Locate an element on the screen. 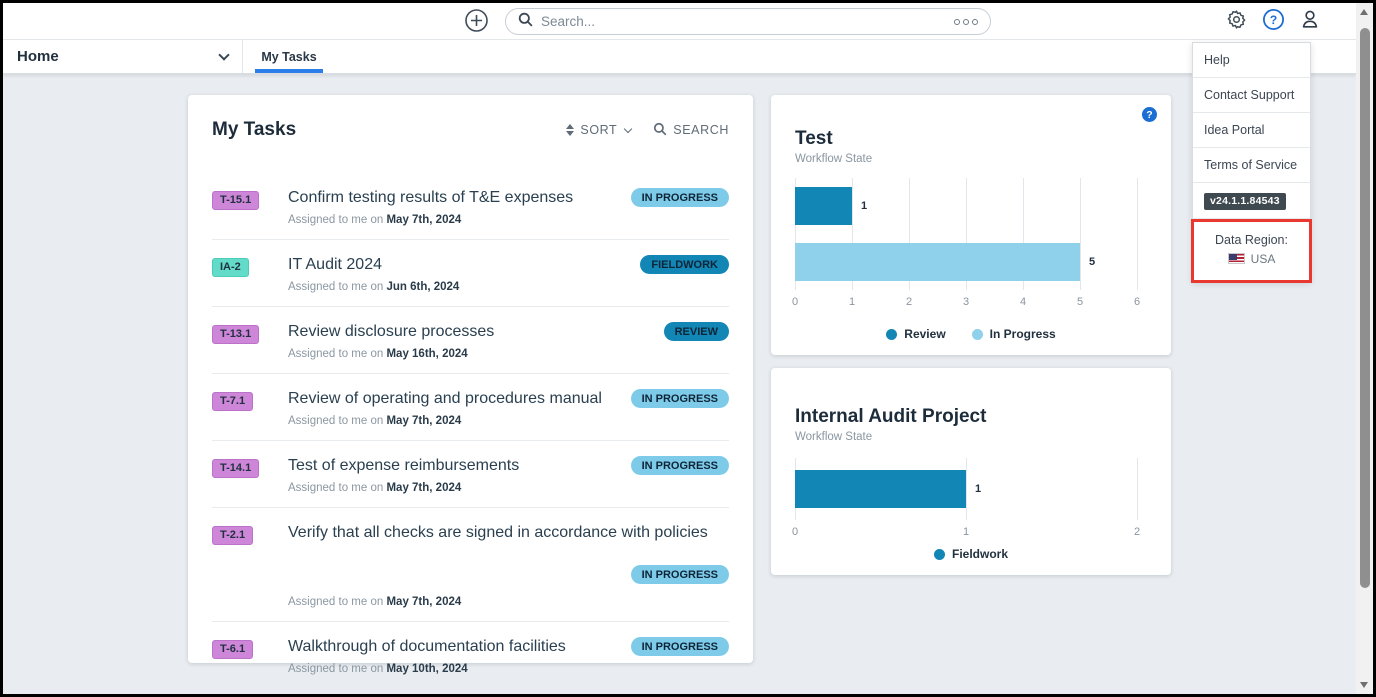 This screenshot has width=1376, height=697. task-id-badge: T-6.1 is located at coordinates (233, 649).